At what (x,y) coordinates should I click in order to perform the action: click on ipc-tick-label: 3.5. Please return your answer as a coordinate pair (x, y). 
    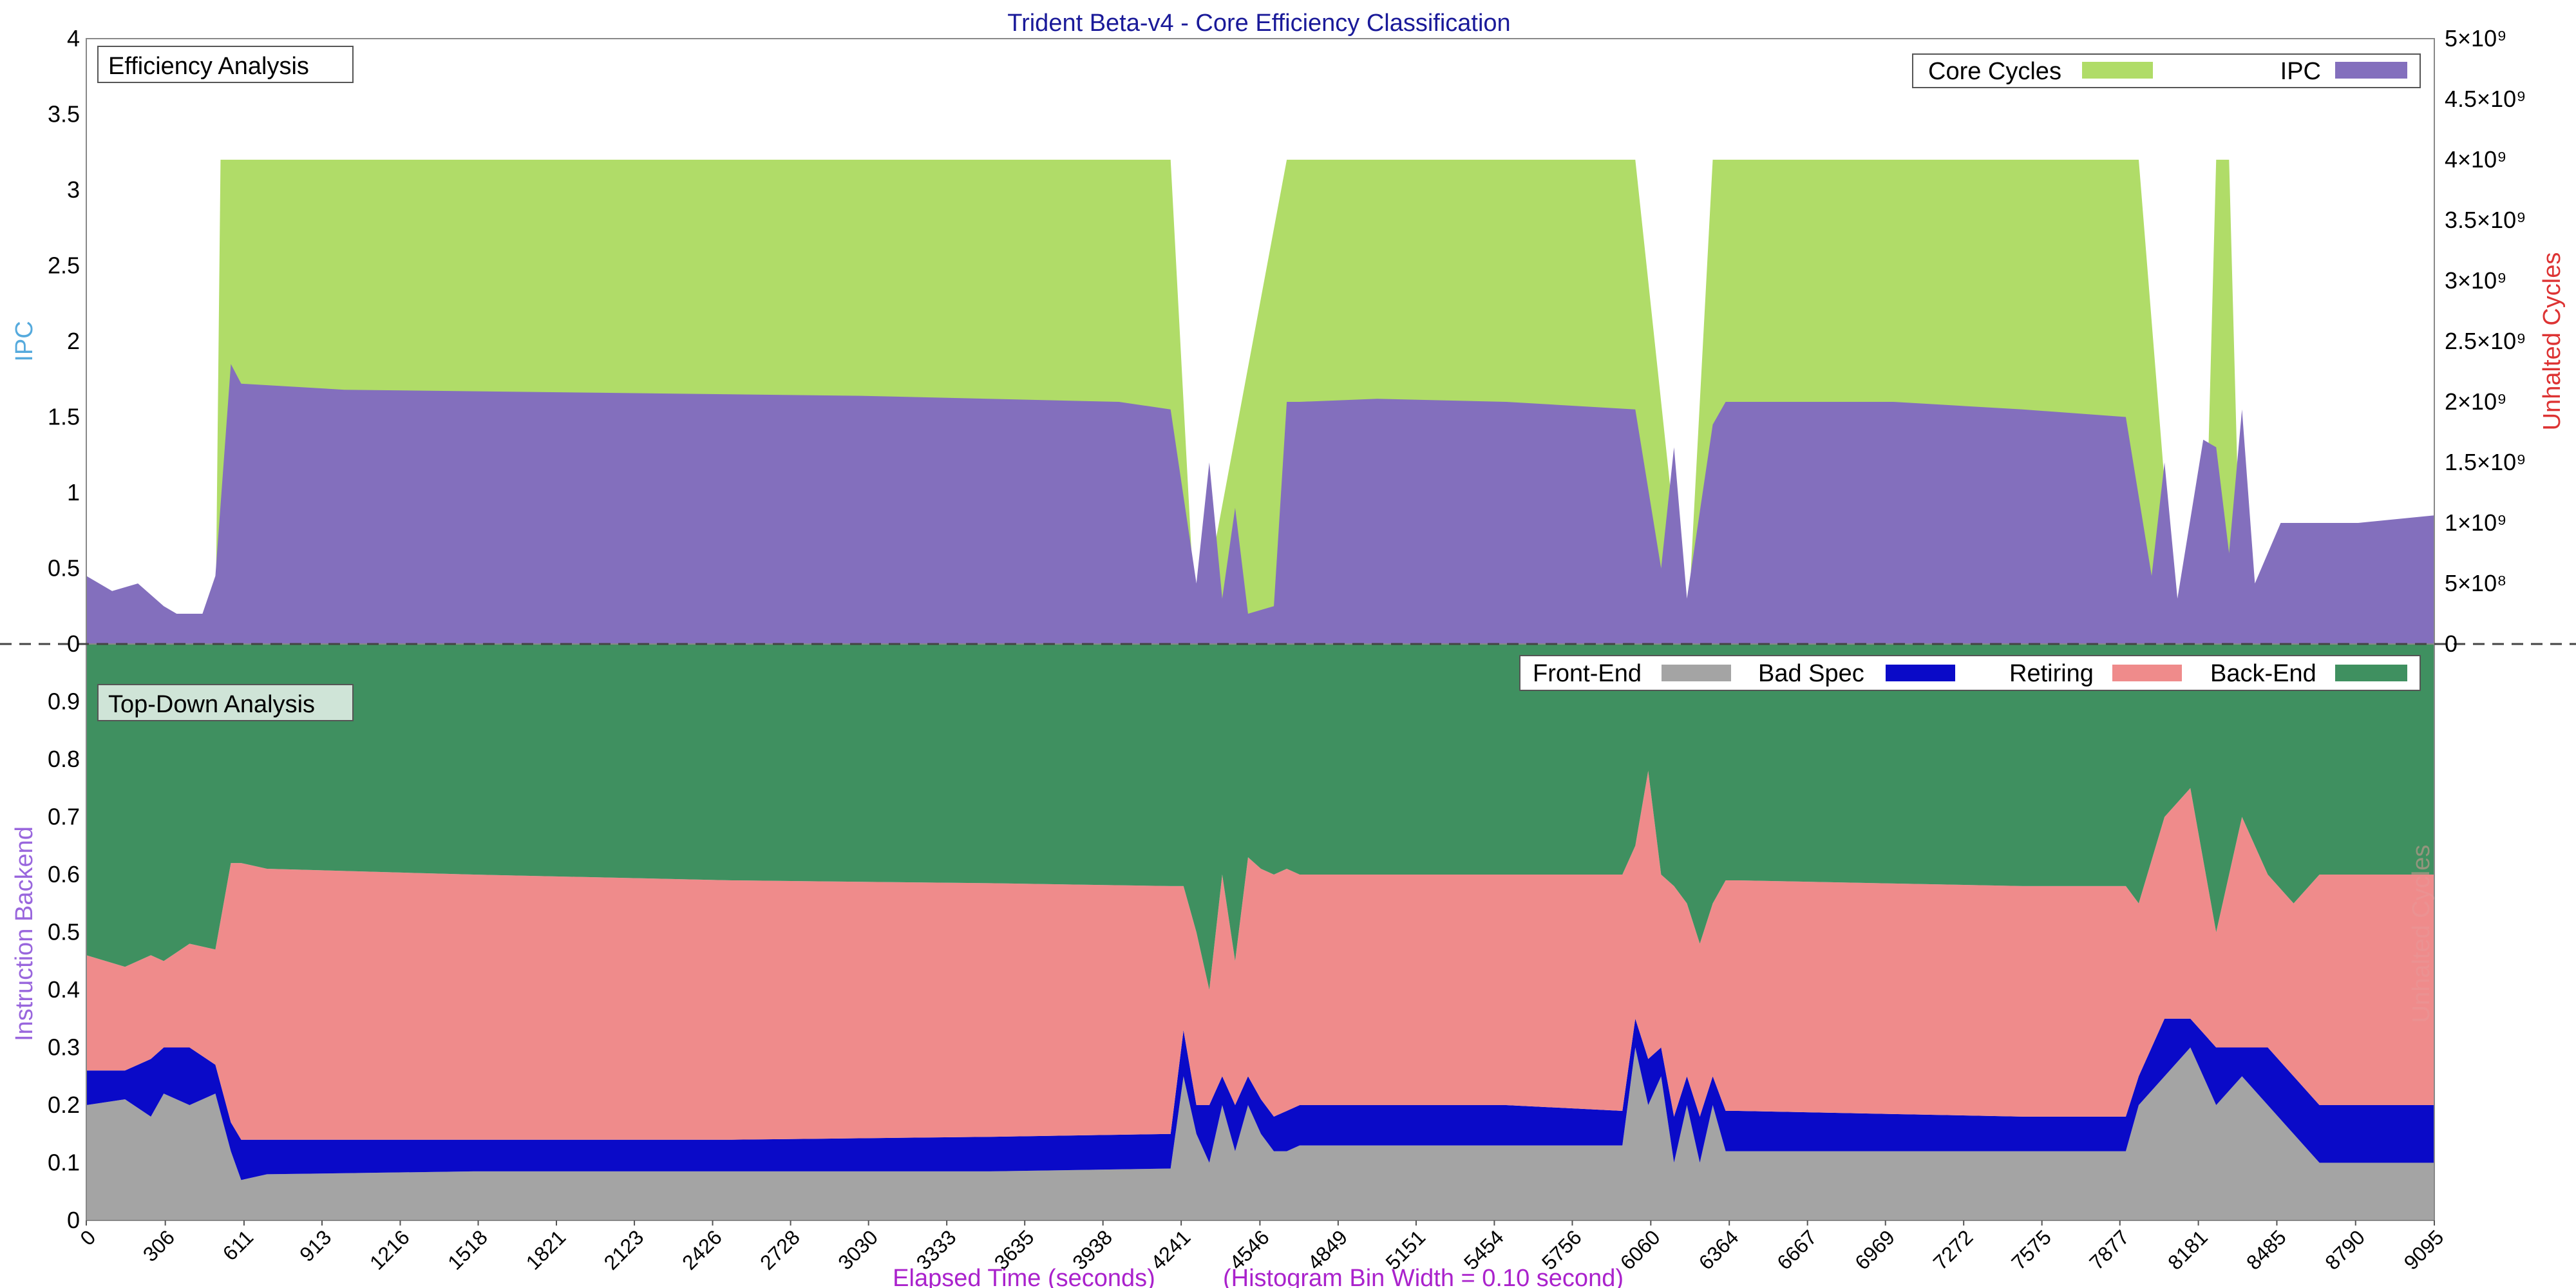
    Looking at the image, I should click on (64, 115).